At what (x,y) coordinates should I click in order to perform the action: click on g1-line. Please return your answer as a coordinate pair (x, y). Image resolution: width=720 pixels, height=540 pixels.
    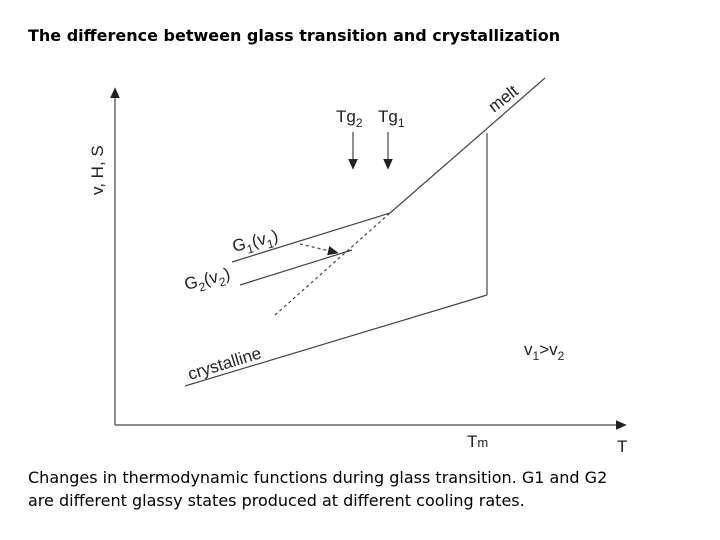
    Looking at the image, I should click on (311, 237).